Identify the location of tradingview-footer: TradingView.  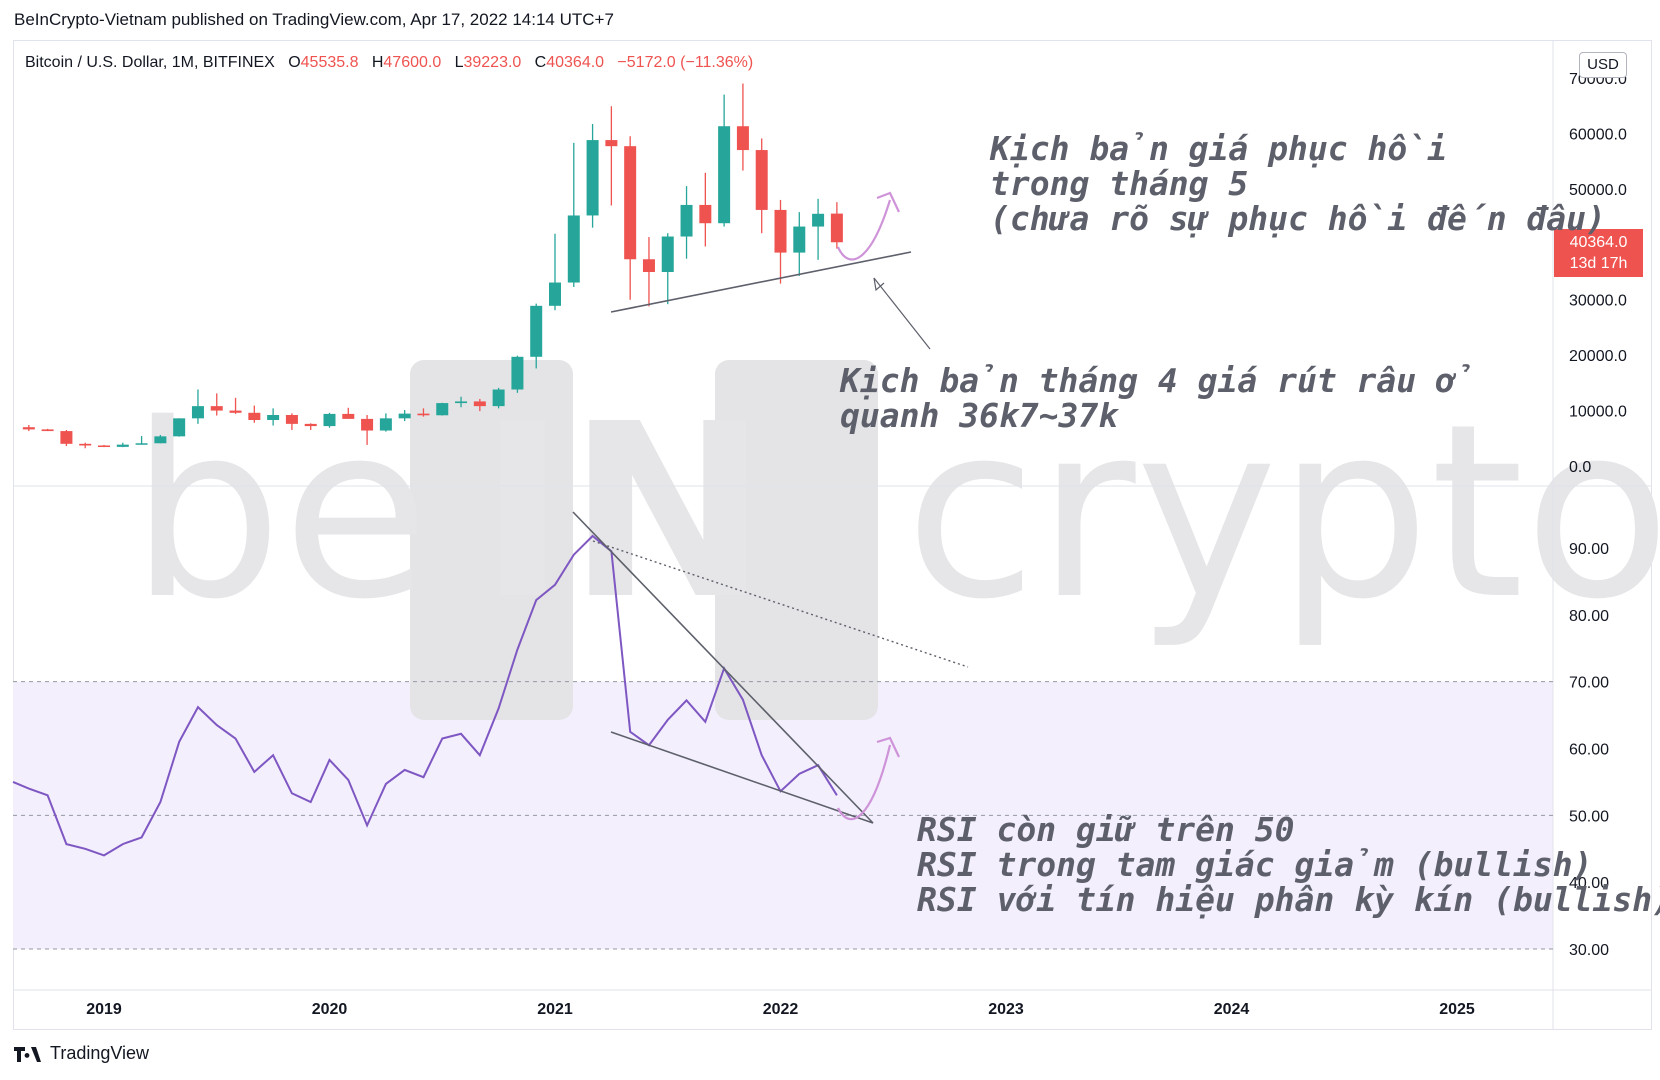
(81, 1053).